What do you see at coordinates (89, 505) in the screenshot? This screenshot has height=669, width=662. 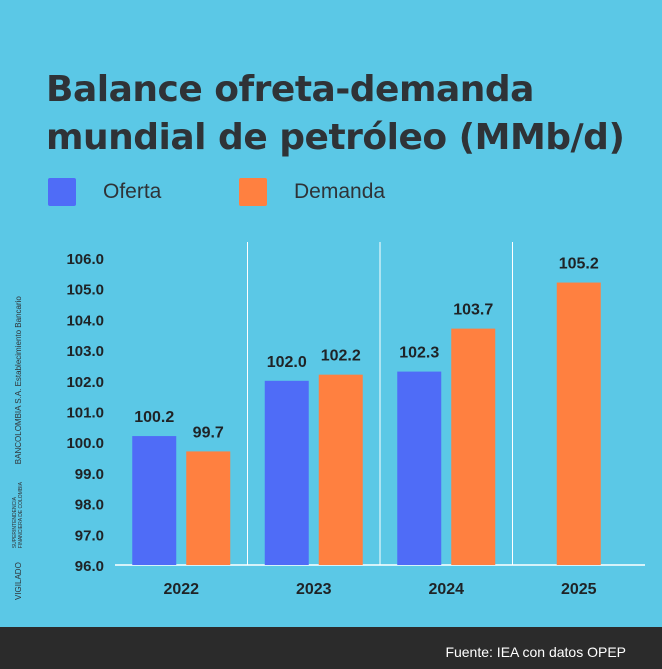 I see `y-tick-label: 98.0` at bounding box center [89, 505].